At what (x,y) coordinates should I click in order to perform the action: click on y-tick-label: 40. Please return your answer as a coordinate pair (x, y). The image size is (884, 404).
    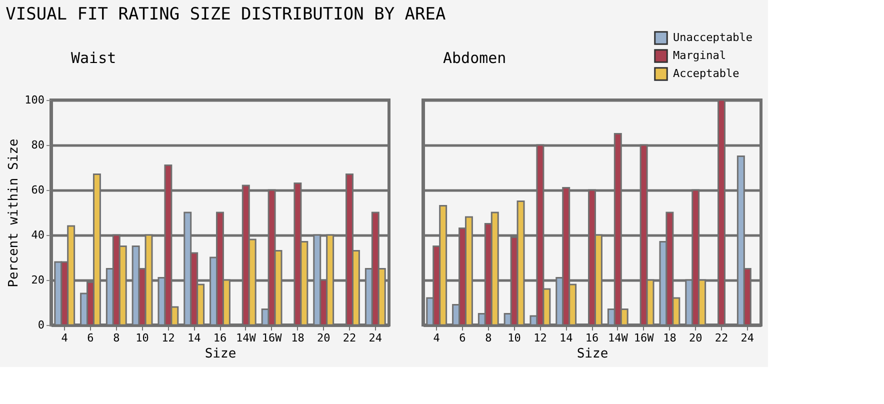
    Looking at the image, I should click on (37, 235).